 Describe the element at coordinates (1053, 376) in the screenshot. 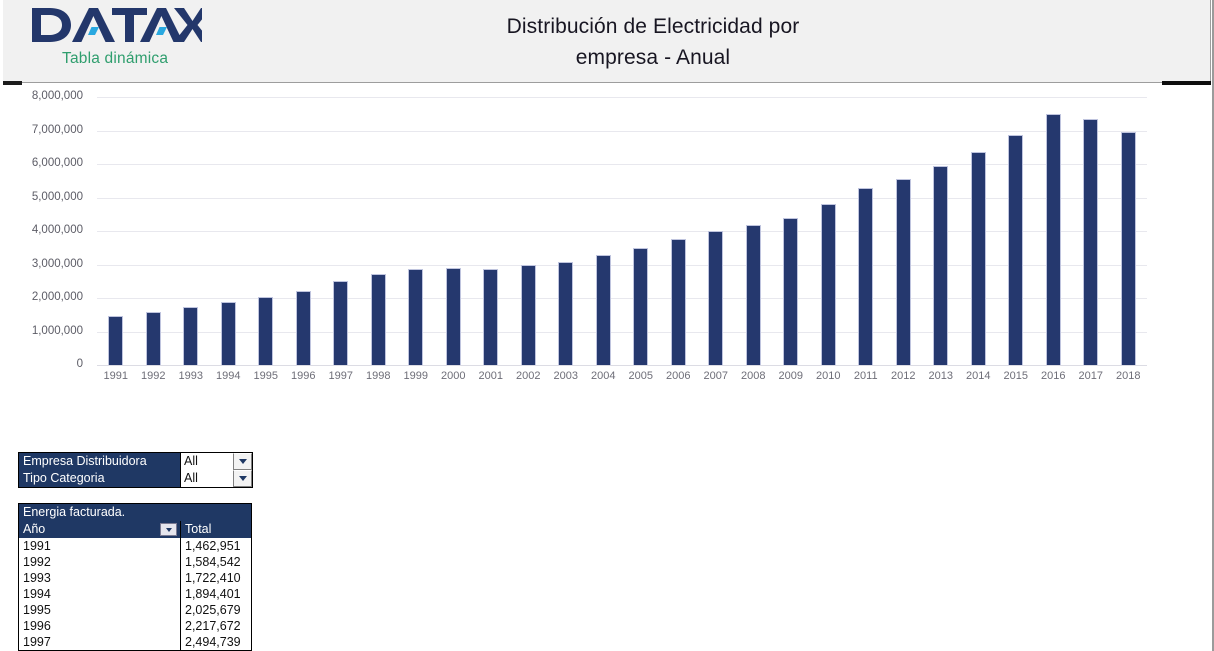

I see `x-axis-tick-label: 2016` at that location.